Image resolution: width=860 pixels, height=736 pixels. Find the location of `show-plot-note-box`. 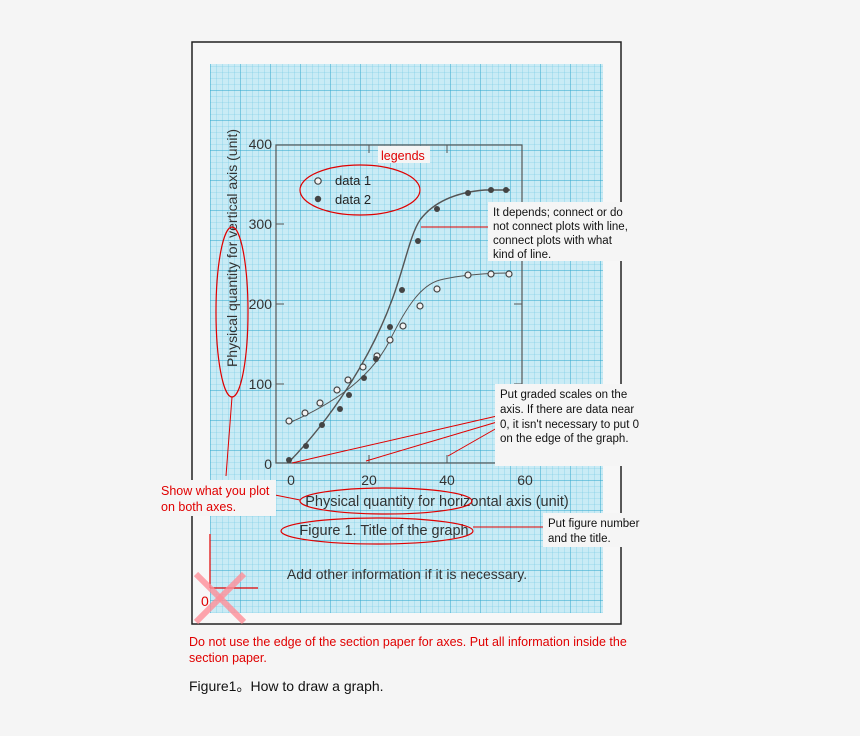

show-plot-note-box is located at coordinates (217, 498).